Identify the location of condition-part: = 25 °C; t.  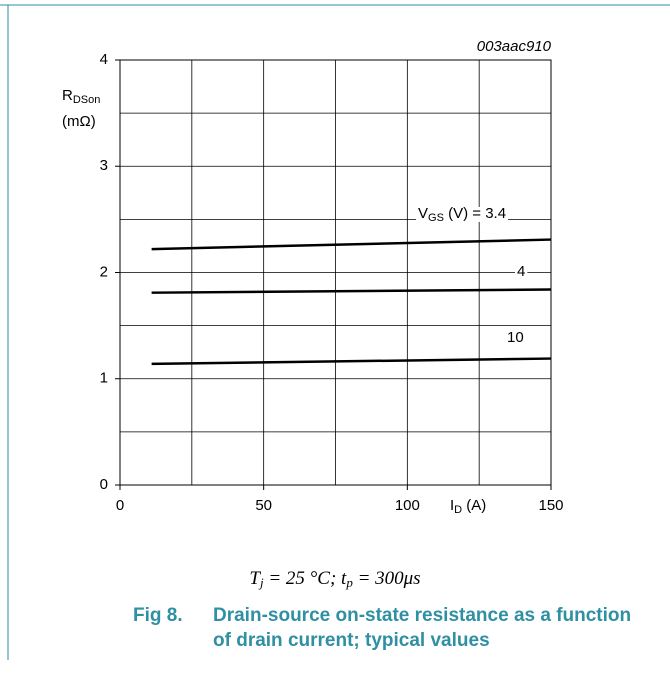
(305, 578).